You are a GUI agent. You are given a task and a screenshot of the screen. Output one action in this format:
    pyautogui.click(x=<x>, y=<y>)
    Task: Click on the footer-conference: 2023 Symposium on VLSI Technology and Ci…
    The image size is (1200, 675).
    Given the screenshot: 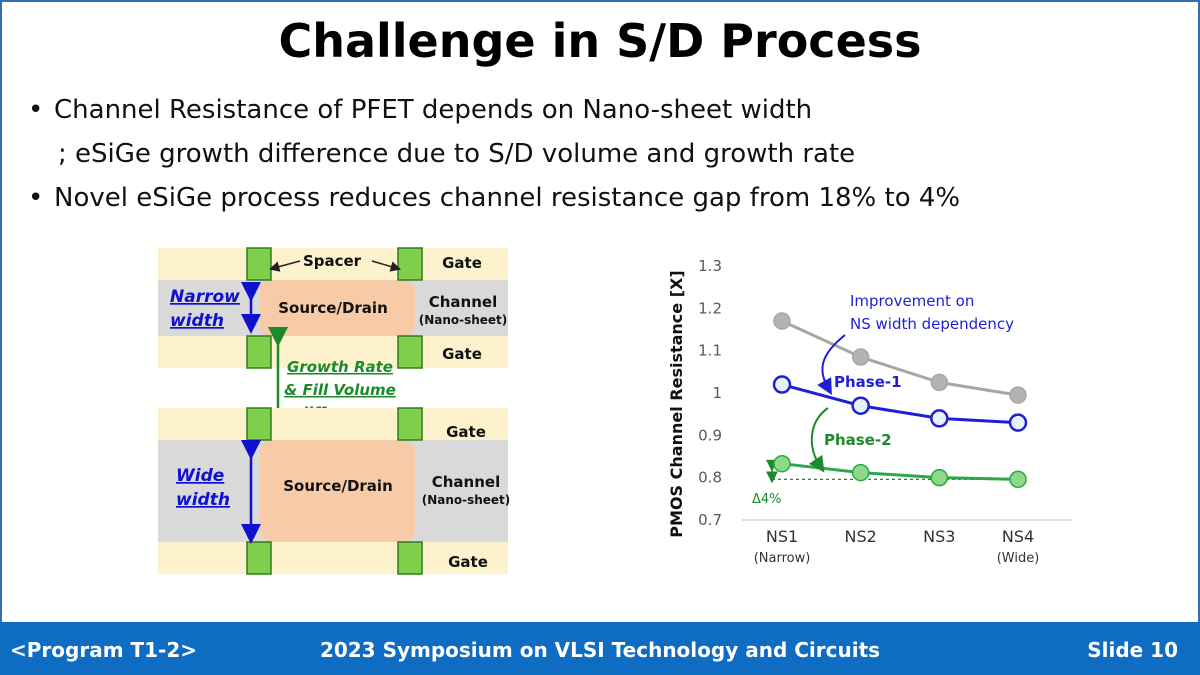 What is the action you would take?
    pyautogui.click(x=600, y=650)
    